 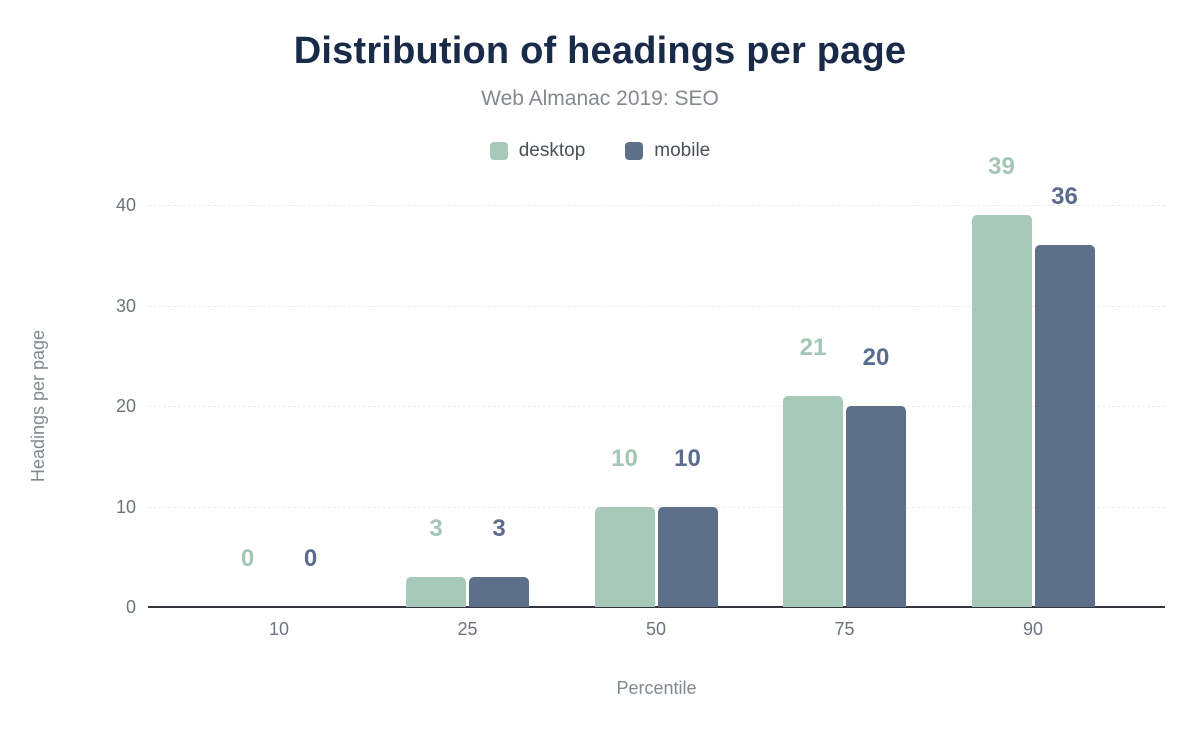 What do you see at coordinates (624, 458) in the screenshot?
I see `bar-value-desktop-p50: 10` at bounding box center [624, 458].